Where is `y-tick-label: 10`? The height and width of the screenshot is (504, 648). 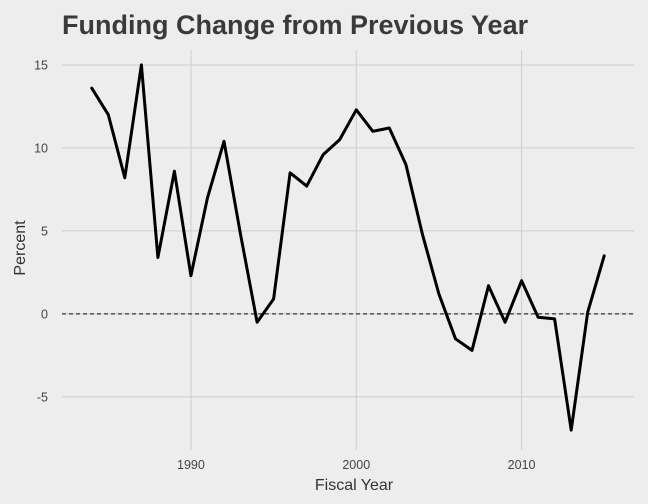 y-tick-label: 10 is located at coordinates (41, 148).